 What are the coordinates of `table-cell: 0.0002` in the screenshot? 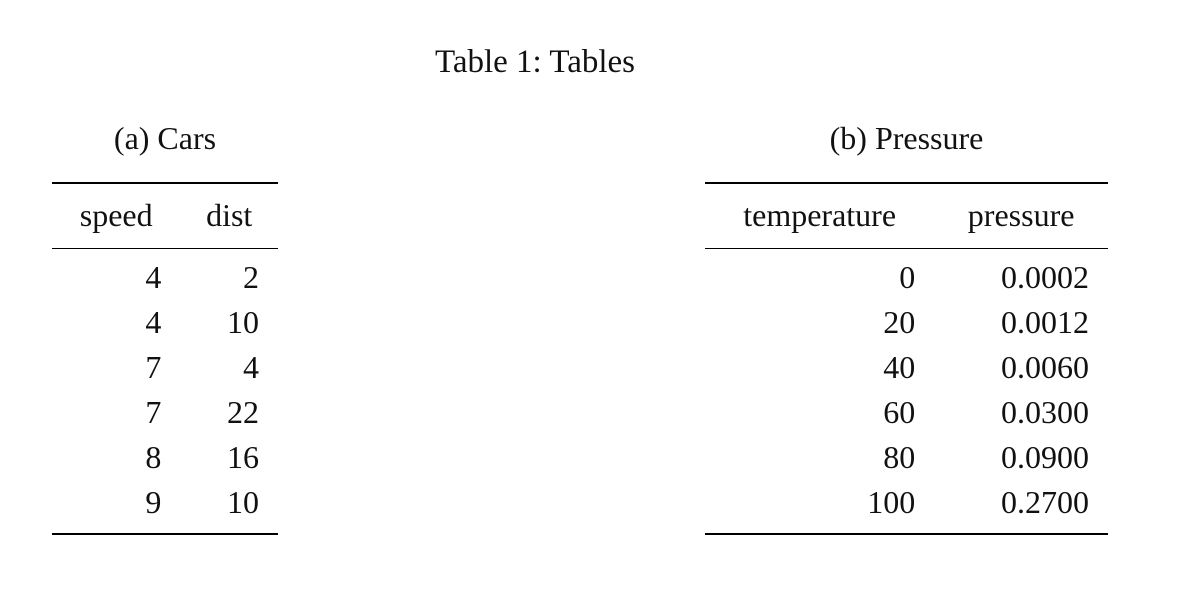 It's located at (1045, 277).